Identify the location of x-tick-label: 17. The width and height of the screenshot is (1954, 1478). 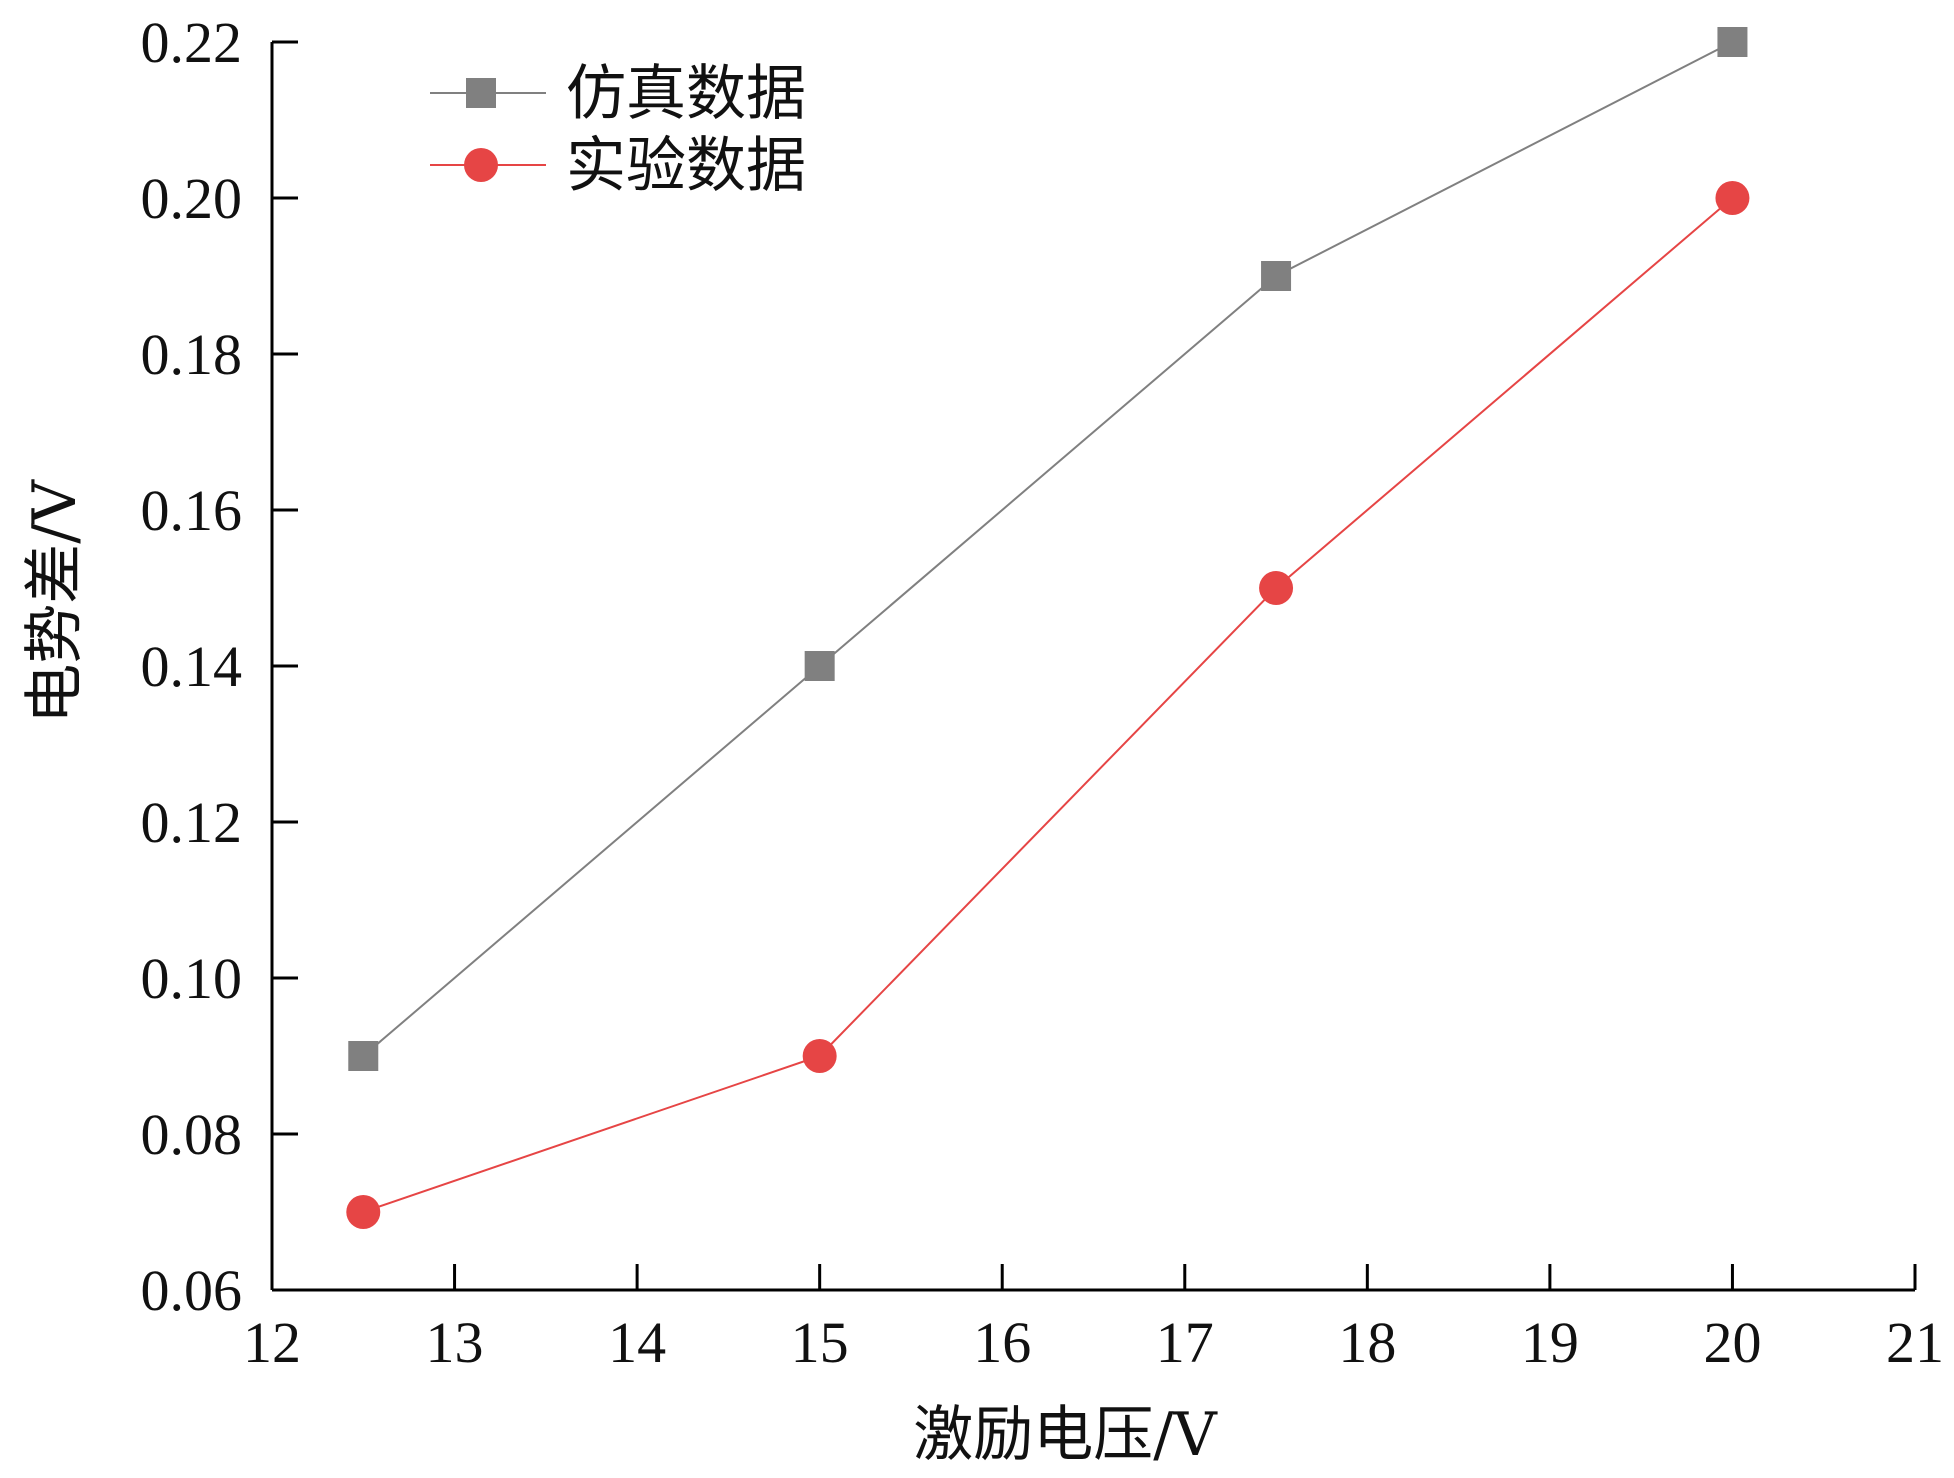
(1185, 1342).